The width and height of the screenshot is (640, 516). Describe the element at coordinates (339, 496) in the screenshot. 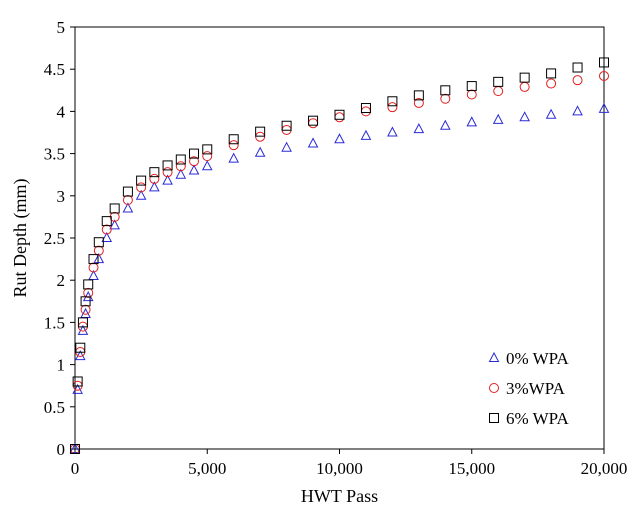

I see `x-axis-title: HWT Pass` at that location.